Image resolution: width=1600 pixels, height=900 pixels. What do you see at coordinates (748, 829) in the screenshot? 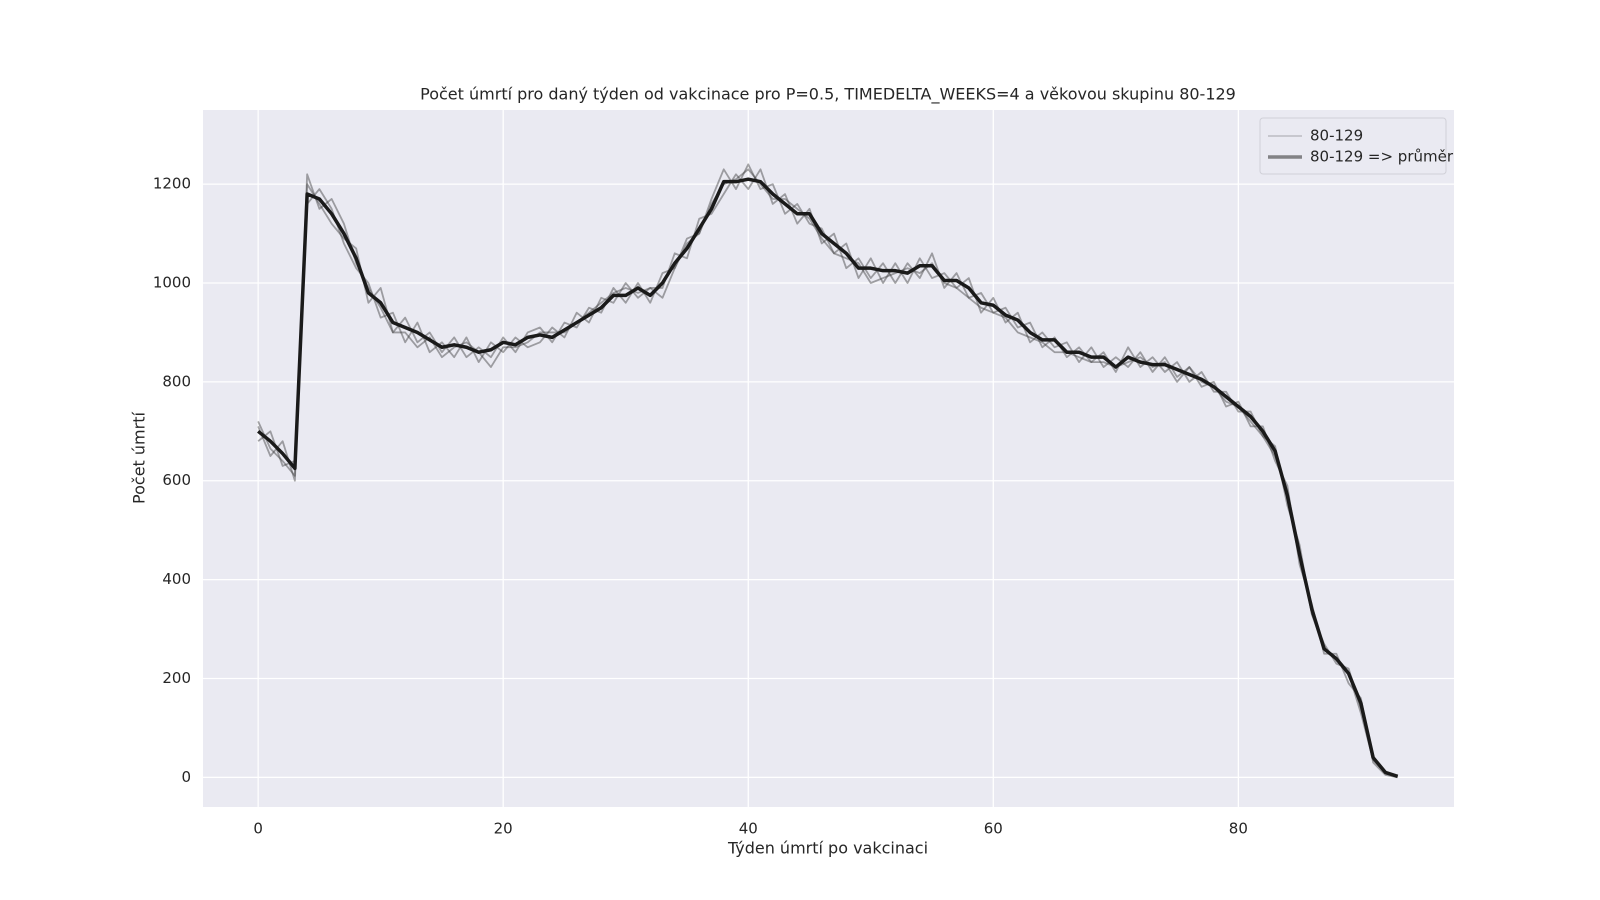
I see `x-tick-label: 40` at bounding box center [748, 829].